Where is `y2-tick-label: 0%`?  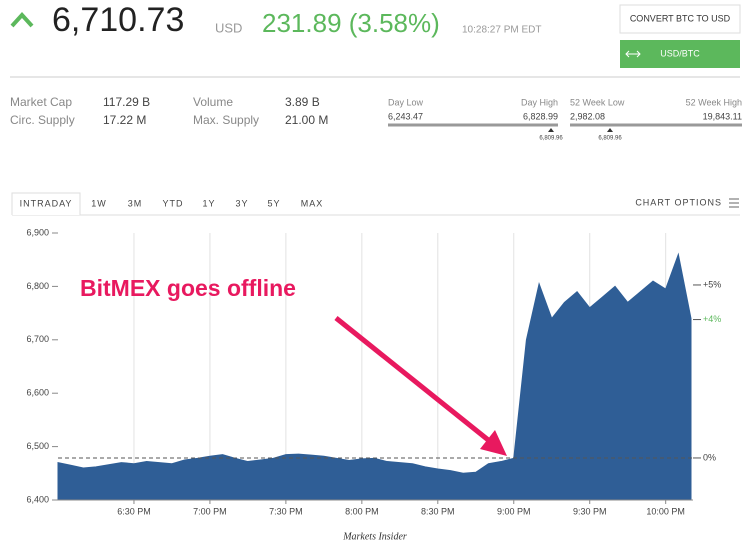
y2-tick-label: 0% is located at coordinates (709, 457).